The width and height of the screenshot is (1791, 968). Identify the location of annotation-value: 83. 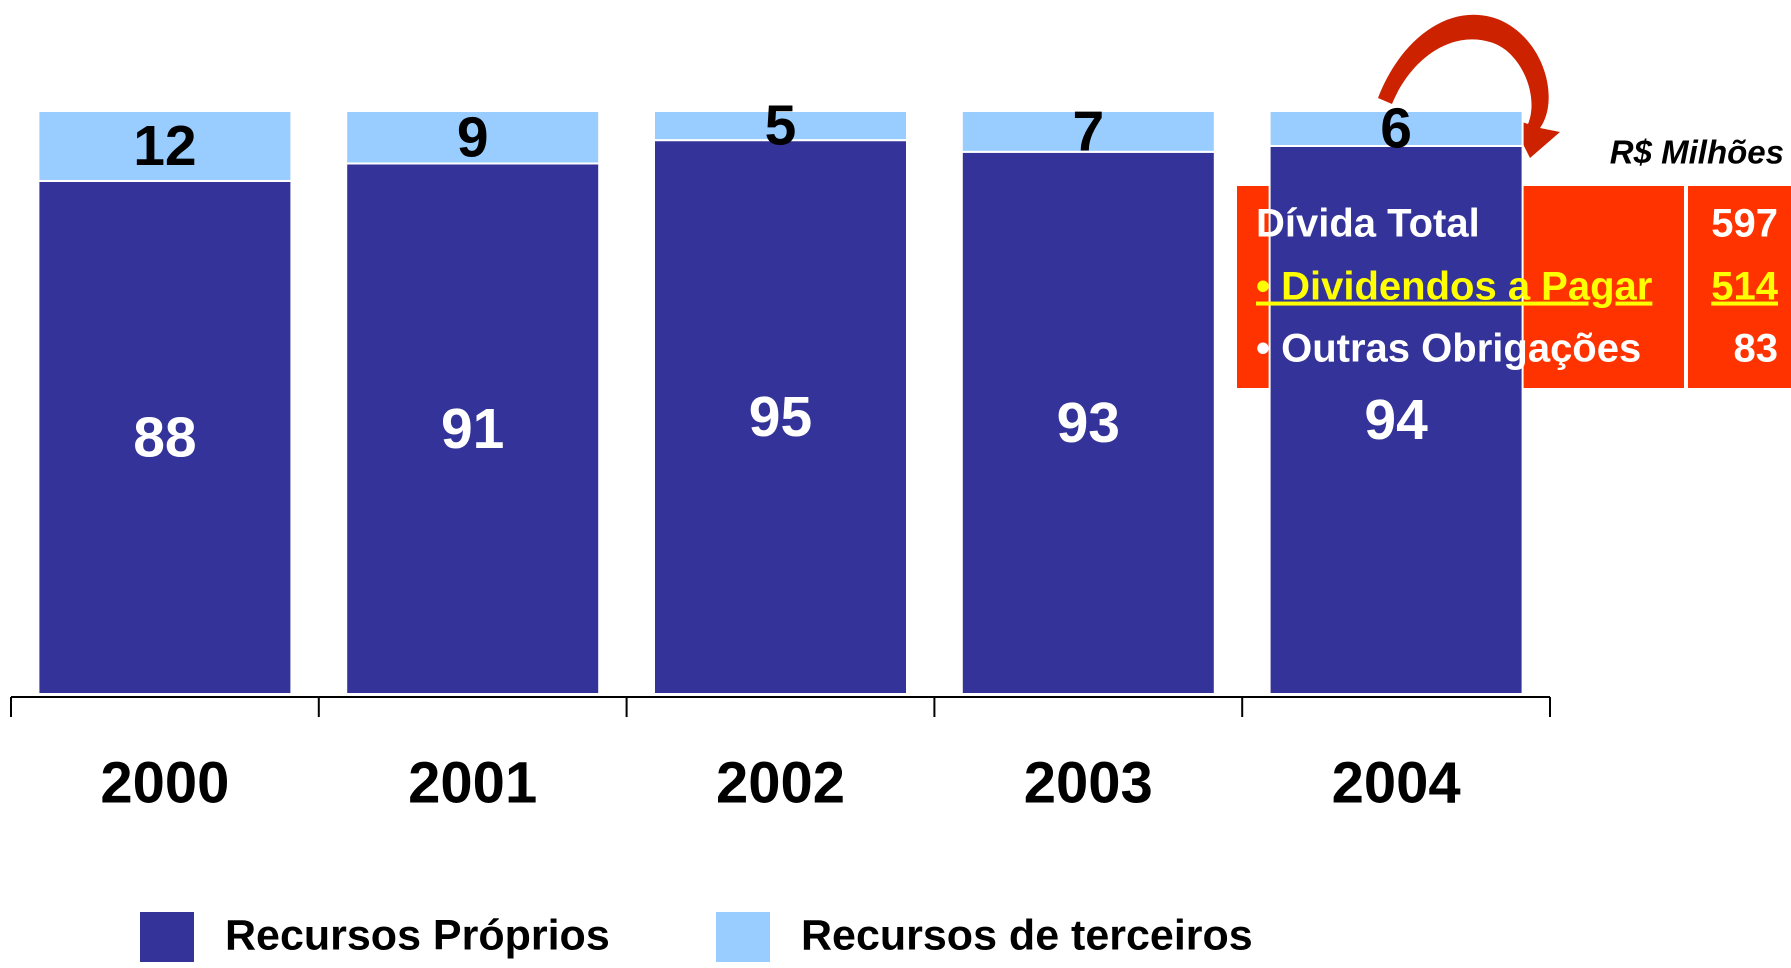
(1756, 349).